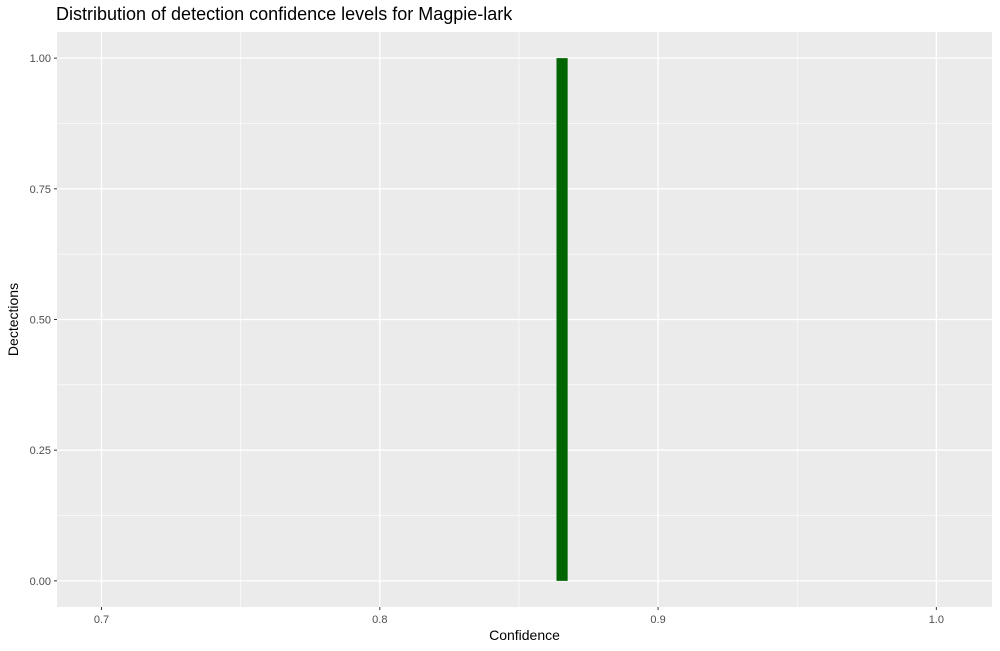  What do you see at coordinates (524, 635) in the screenshot?
I see `x-axis-title: Confidence` at bounding box center [524, 635].